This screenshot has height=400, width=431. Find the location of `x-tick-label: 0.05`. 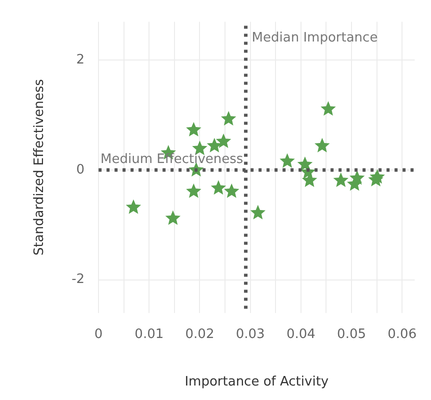

x-tick-label: 0.05 is located at coordinates (351, 334).